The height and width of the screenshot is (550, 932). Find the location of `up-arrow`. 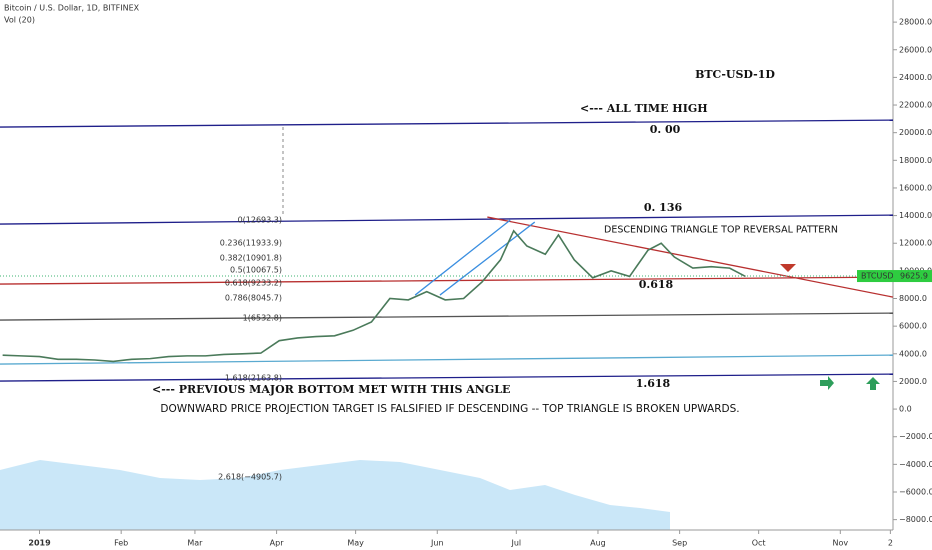

up-arrow is located at coordinates (873, 383).